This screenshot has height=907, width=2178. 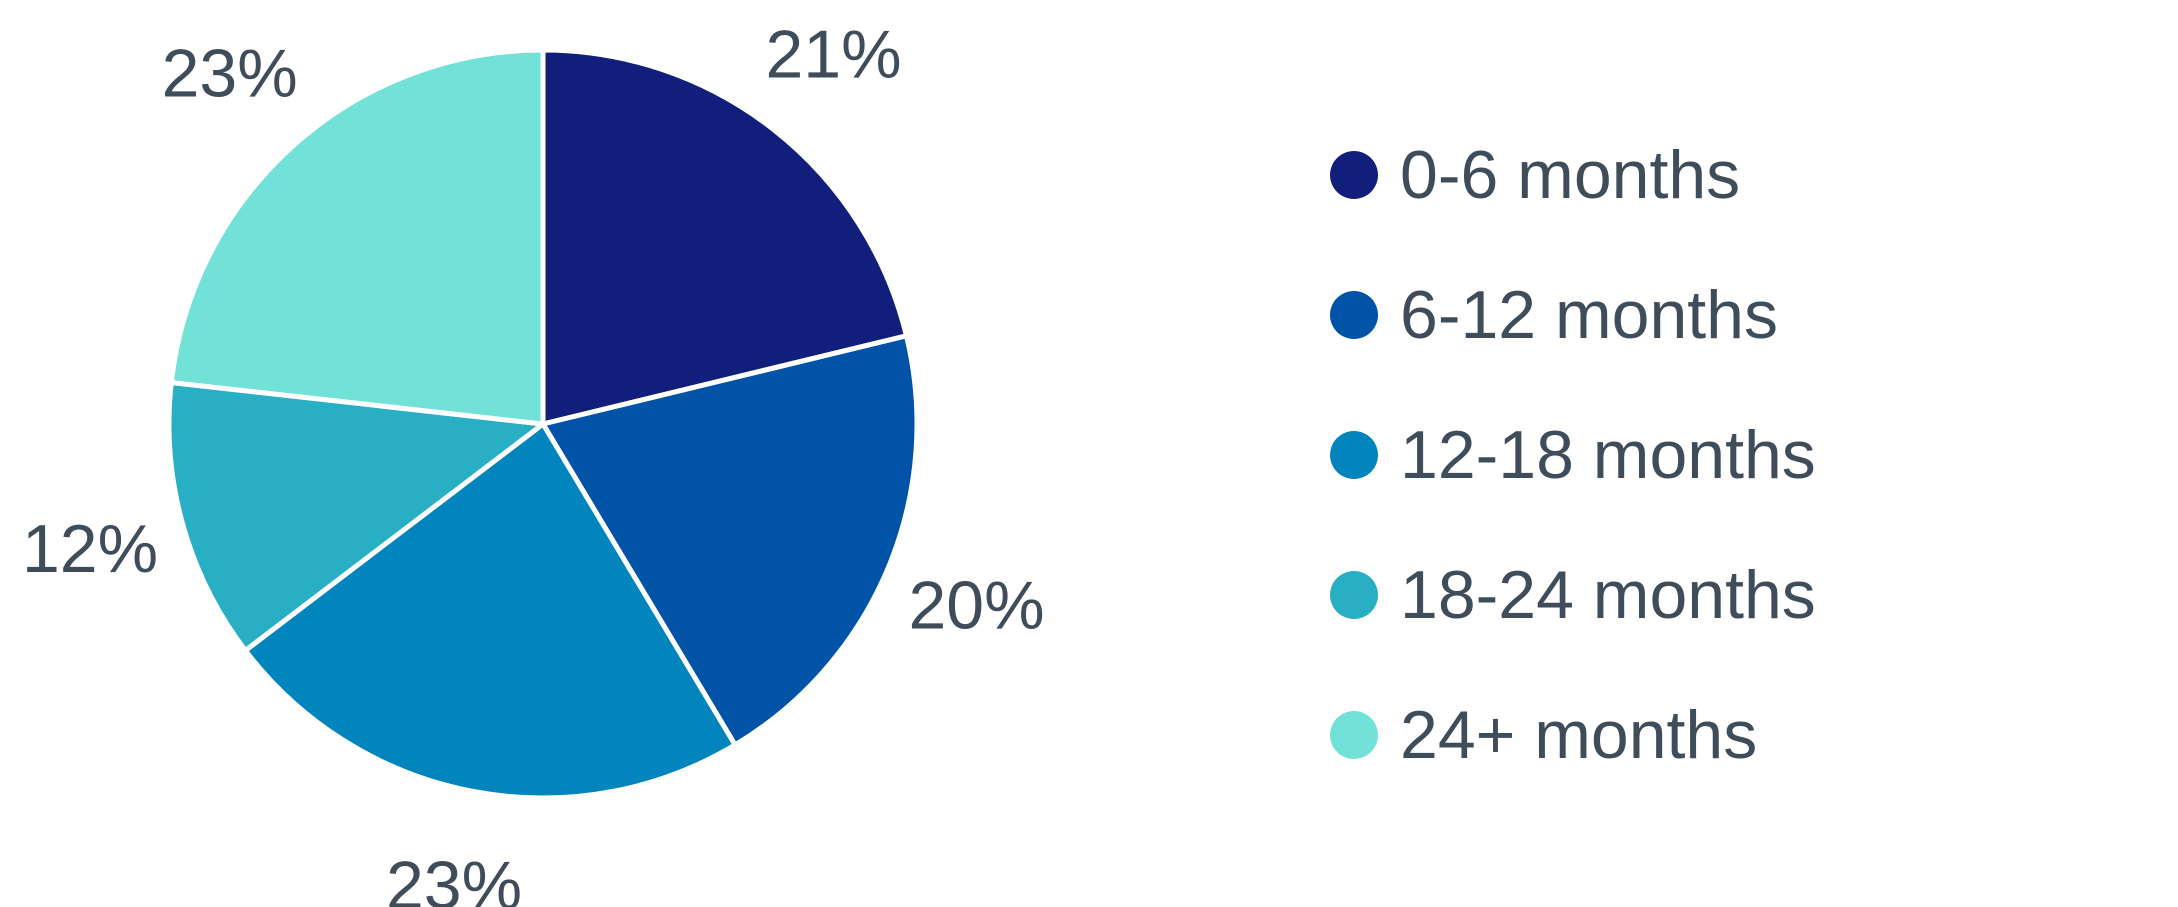 I want to click on legend-label: 24+ months, so click(x=1579, y=735).